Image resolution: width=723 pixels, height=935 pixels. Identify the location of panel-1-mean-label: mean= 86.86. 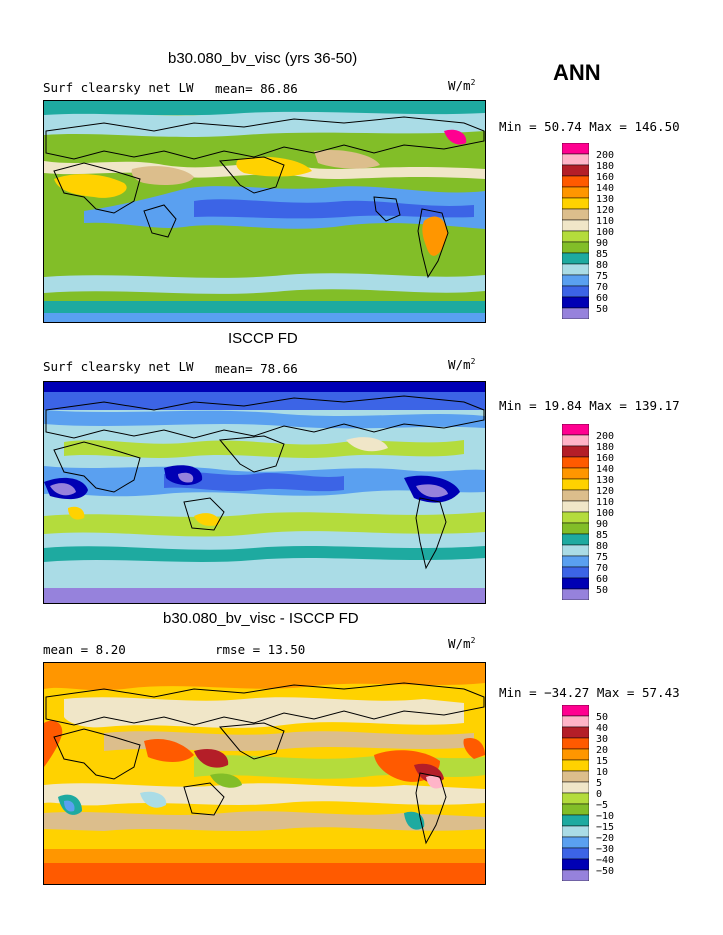
(256, 88).